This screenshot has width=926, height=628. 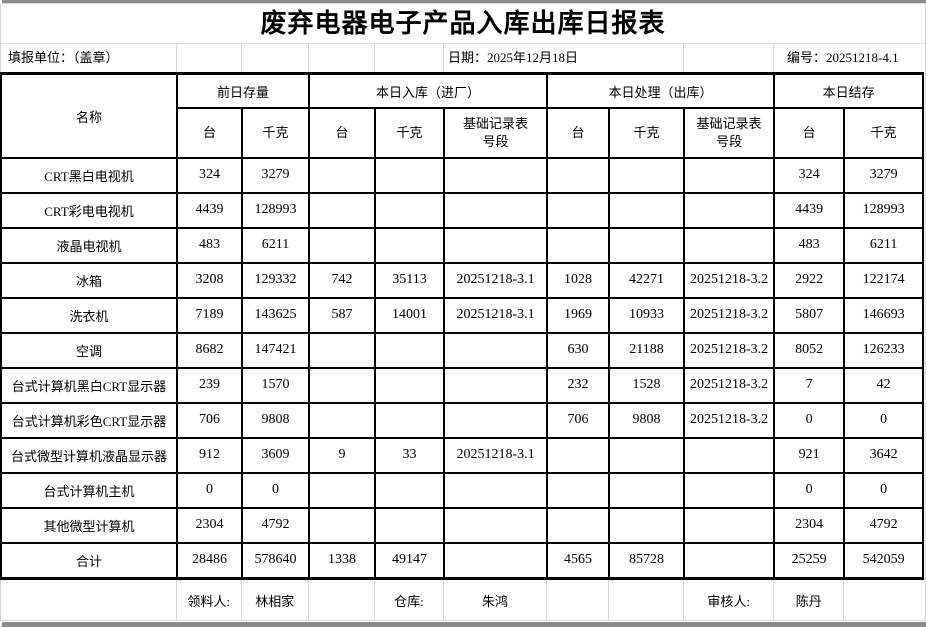 What do you see at coordinates (809, 350) in the screenshot?
I see `cell-value: 8052` at bounding box center [809, 350].